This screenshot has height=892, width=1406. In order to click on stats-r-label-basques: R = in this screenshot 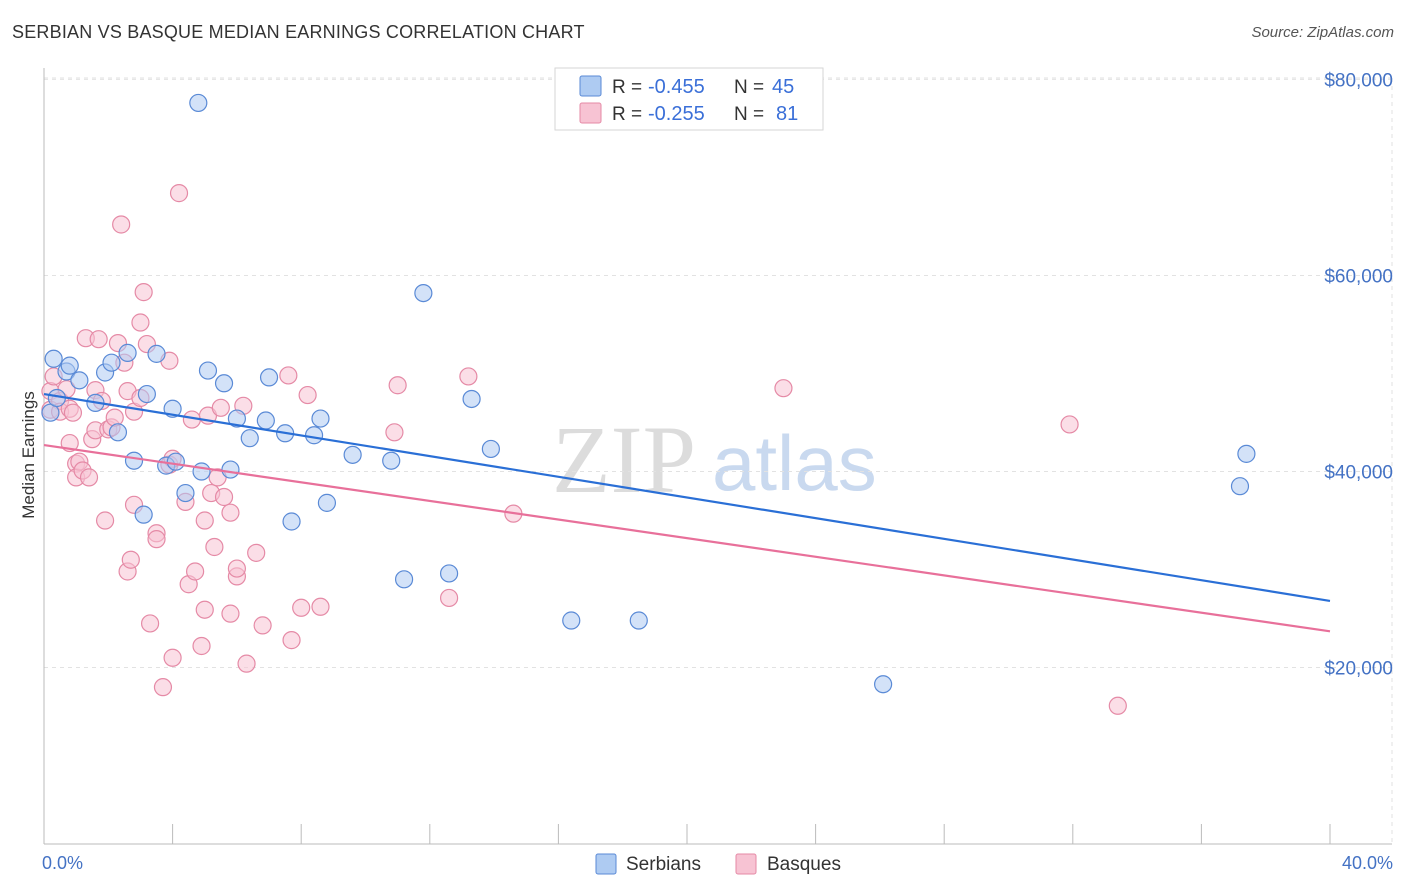, I will do `click(627, 114)`.